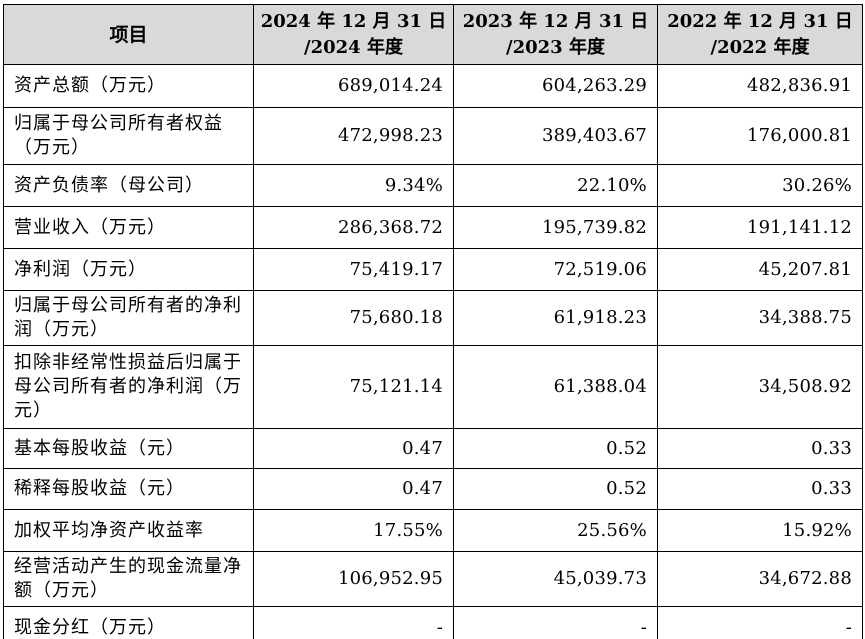 The width and height of the screenshot is (865, 639). What do you see at coordinates (128, 269) in the screenshot?
I see `row-label: 净利润（万元）` at bounding box center [128, 269].